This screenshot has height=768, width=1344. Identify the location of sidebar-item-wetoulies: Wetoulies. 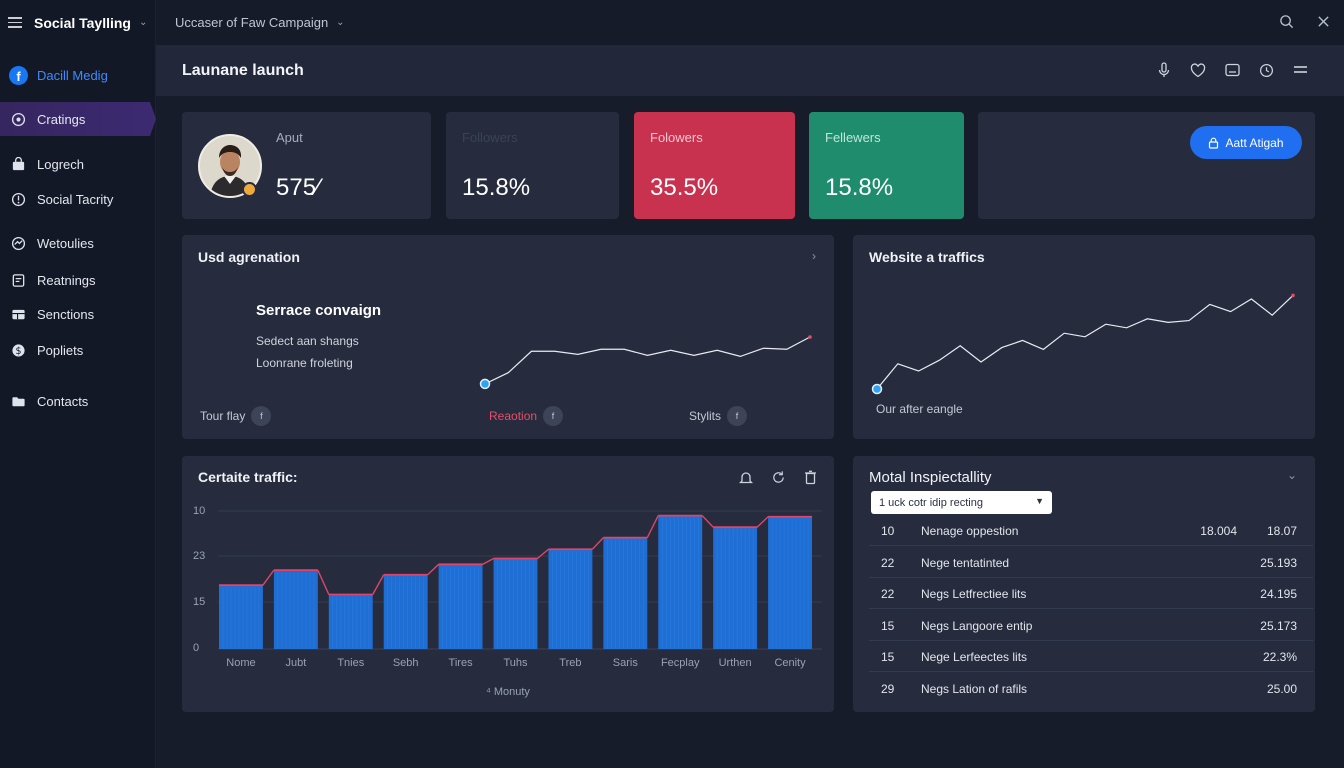
(78, 243).